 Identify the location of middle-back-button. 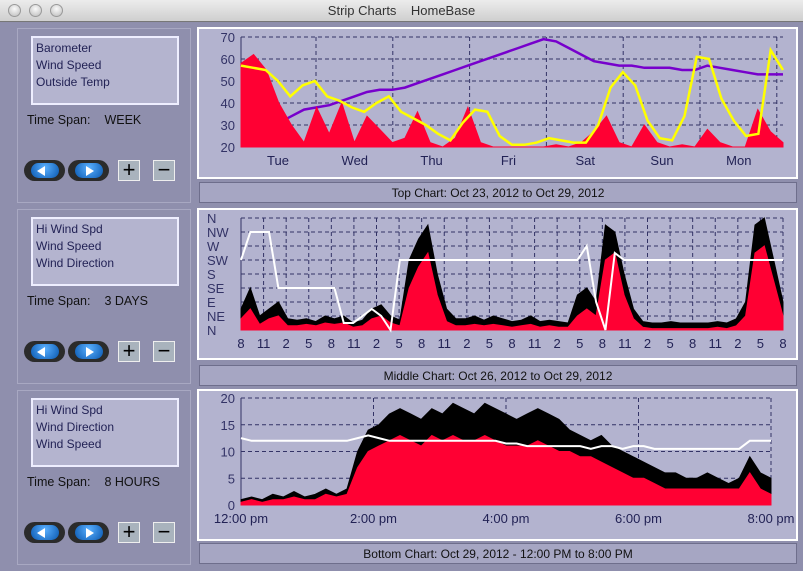
(44, 351).